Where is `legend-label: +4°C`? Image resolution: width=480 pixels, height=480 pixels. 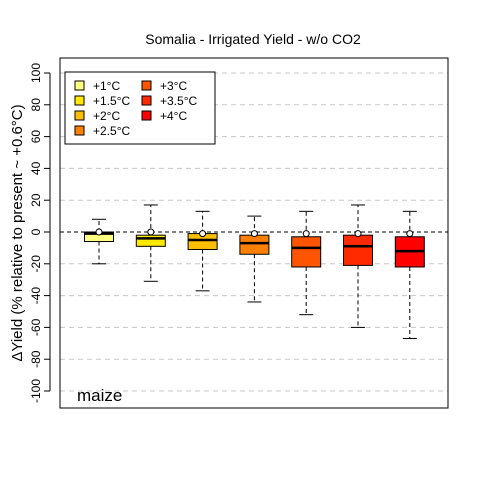 legend-label: +4°C is located at coordinates (173, 116).